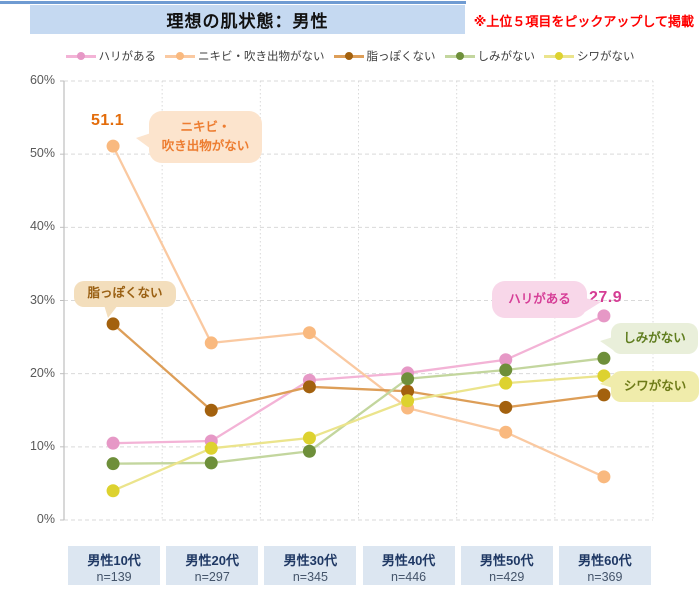 The image size is (700, 596). I want to click on chart-title: 理想の肌状態：男性, so click(247, 19).